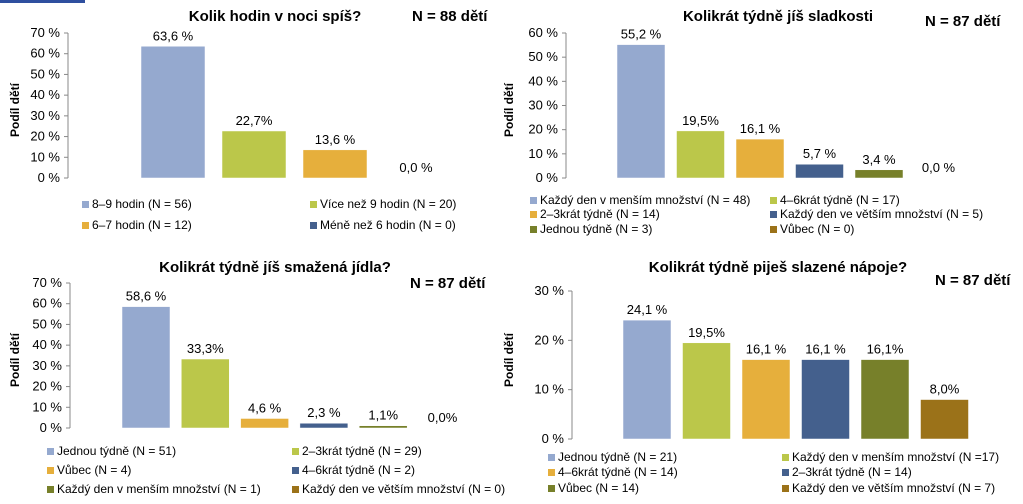  Describe the element at coordinates (388, 204) in the screenshot. I see `legend-label: Více než 9 hodin (N = 20)` at that location.